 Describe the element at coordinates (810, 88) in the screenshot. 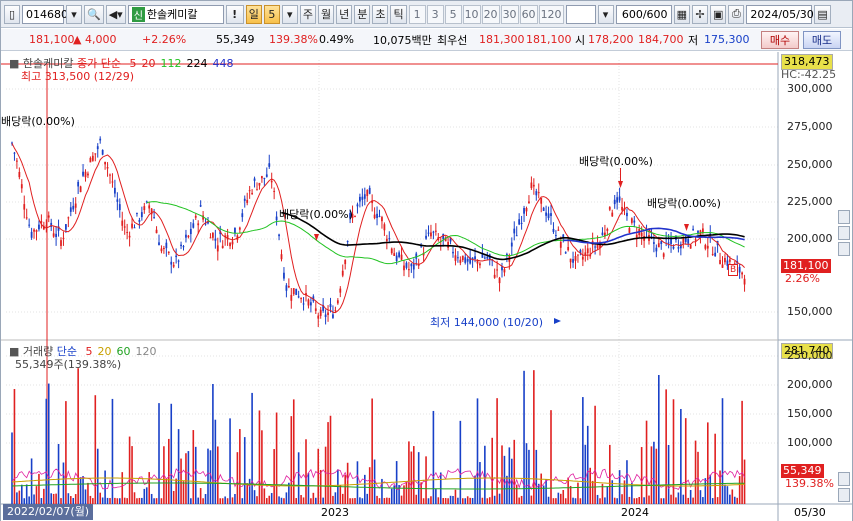

I see `price-tick: 300,000` at that location.